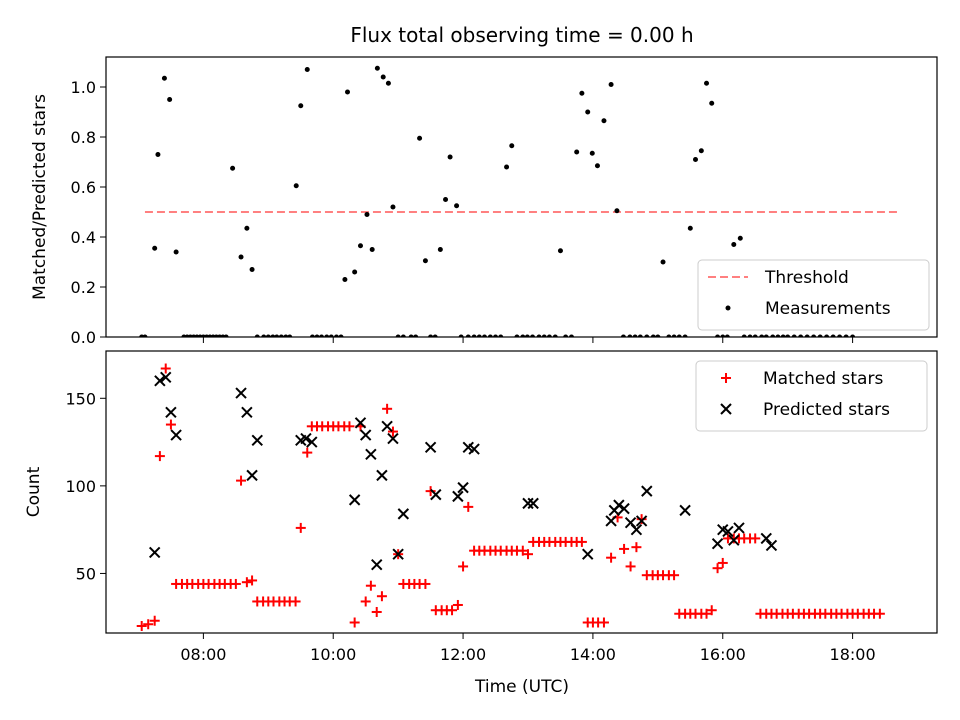  I want to click on legend-predicted-swatch, so click(726, 409).